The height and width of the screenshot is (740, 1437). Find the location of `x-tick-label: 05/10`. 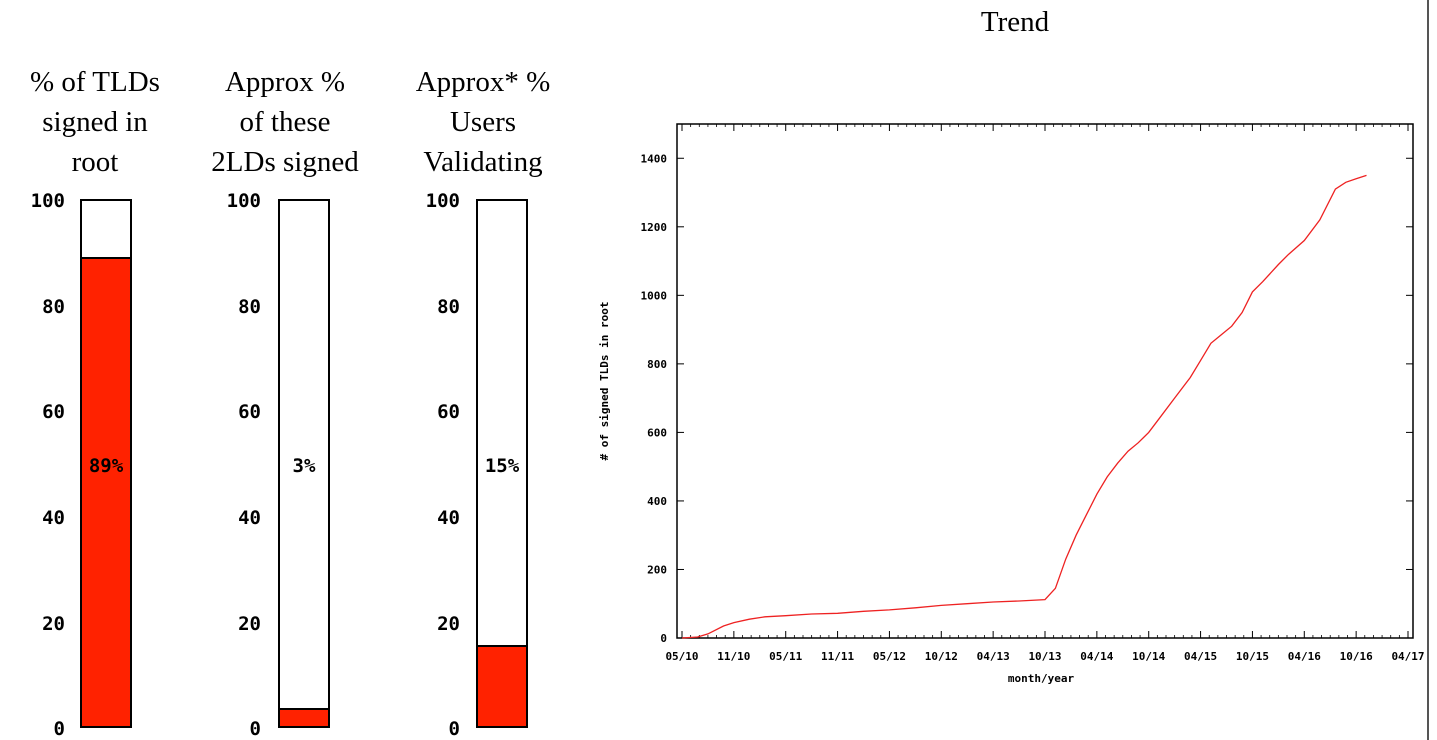

x-tick-label: 05/10 is located at coordinates (681, 656).